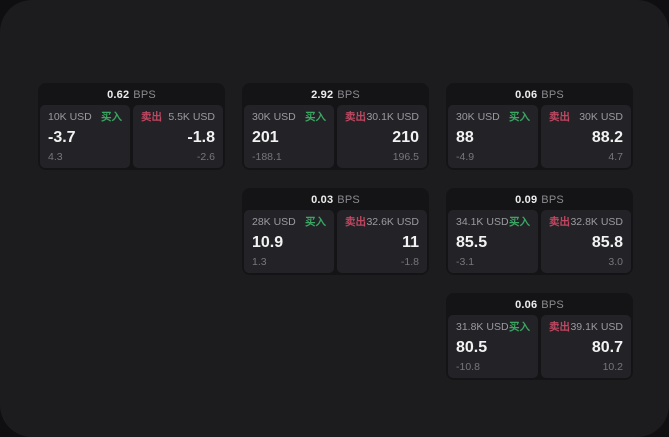 The height and width of the screenshot is (437, 669). What do you see at coordinates (465, 156) in the screenshot?
I see `buy-delta-value: -4.9` at bounding box center [465, 156].